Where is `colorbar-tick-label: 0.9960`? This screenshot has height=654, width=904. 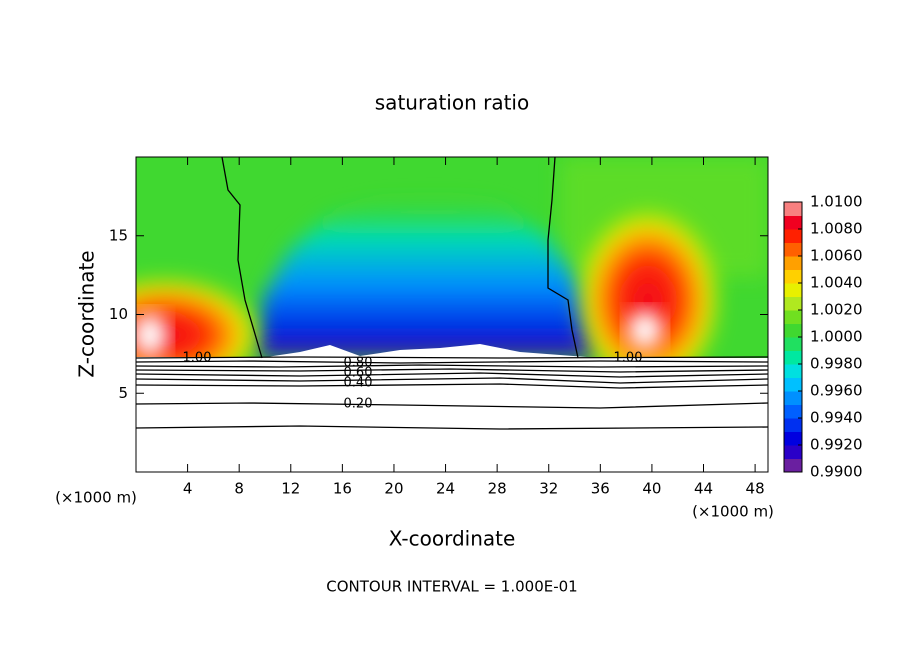 colorbar-tick-label: 0.9960 is located at coordinates (836, 391).